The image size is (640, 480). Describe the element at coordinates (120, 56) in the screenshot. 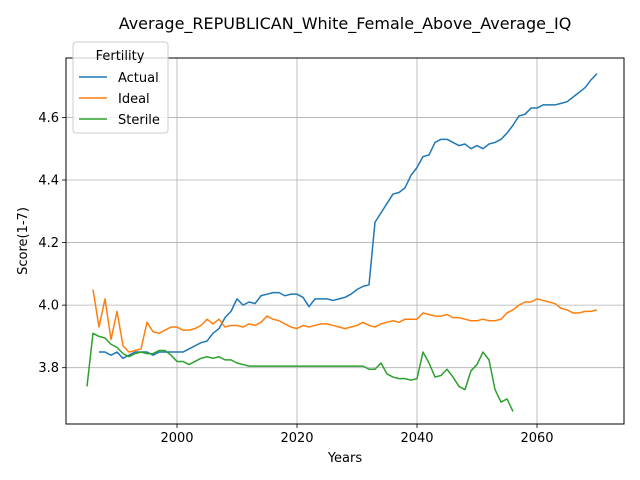

I see `legend-title: Fertility` at that location.